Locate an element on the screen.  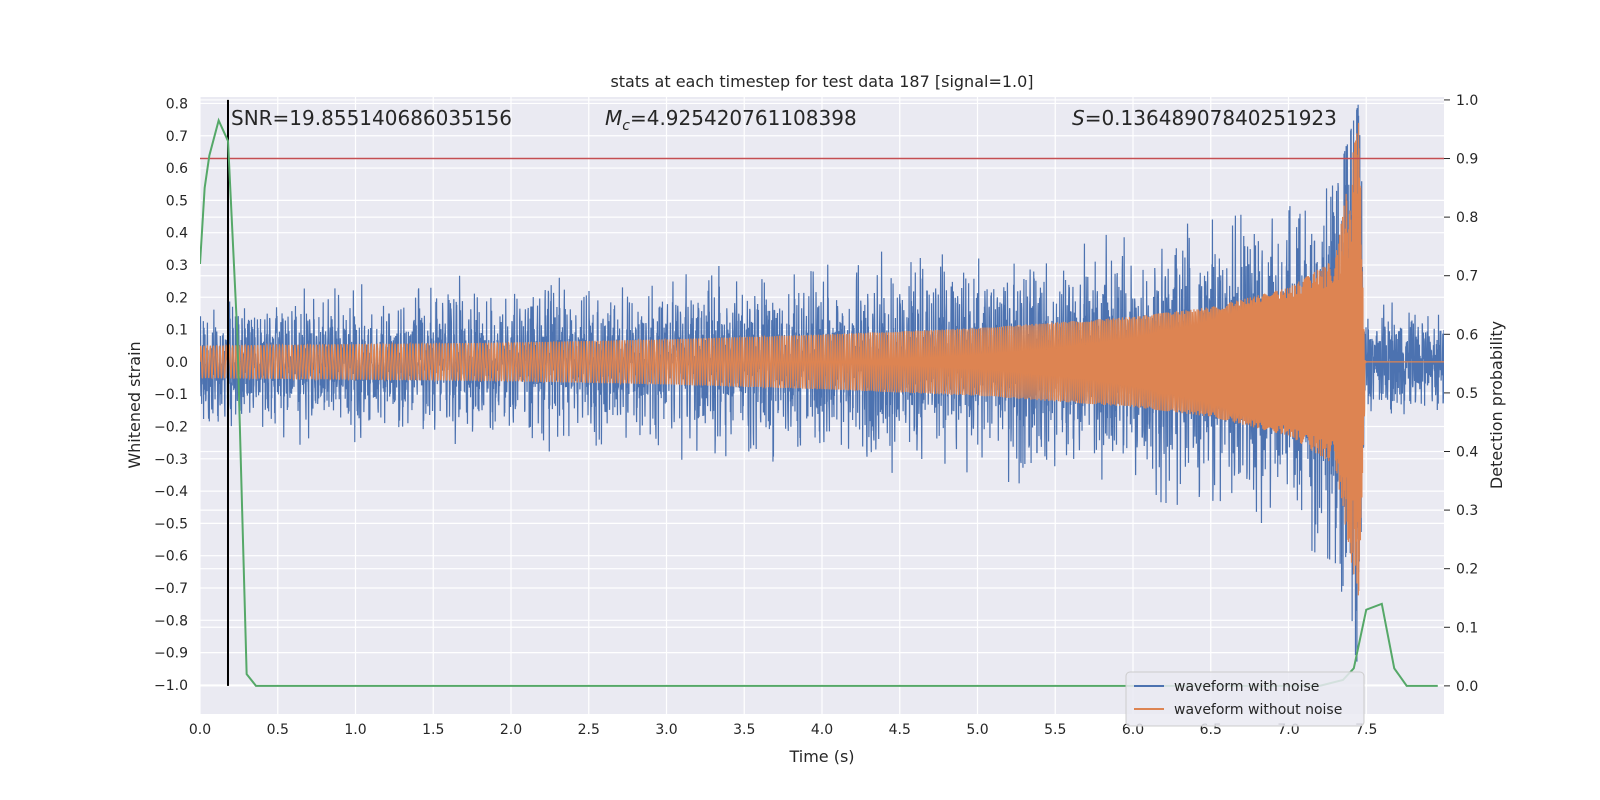
x-tick-label: 3.5 is located at coordinates (744, 730).